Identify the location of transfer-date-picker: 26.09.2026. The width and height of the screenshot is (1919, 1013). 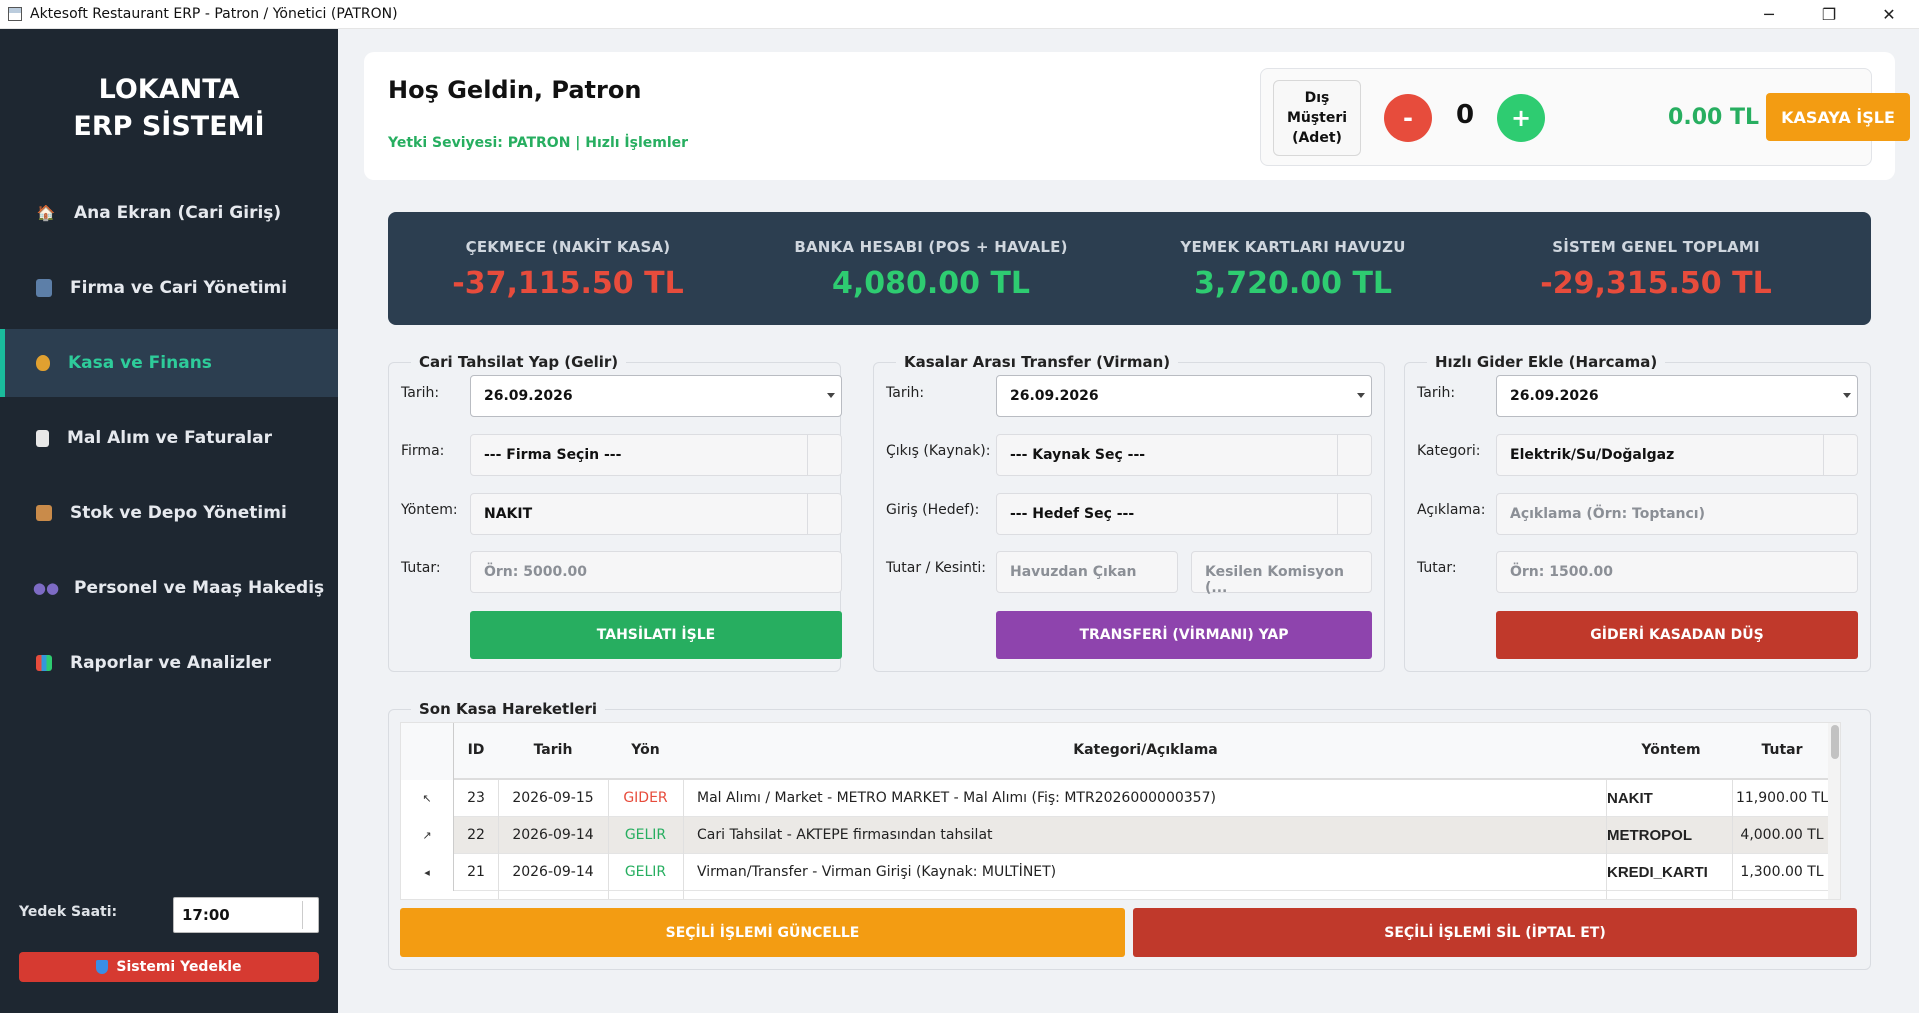
(1184, 396).